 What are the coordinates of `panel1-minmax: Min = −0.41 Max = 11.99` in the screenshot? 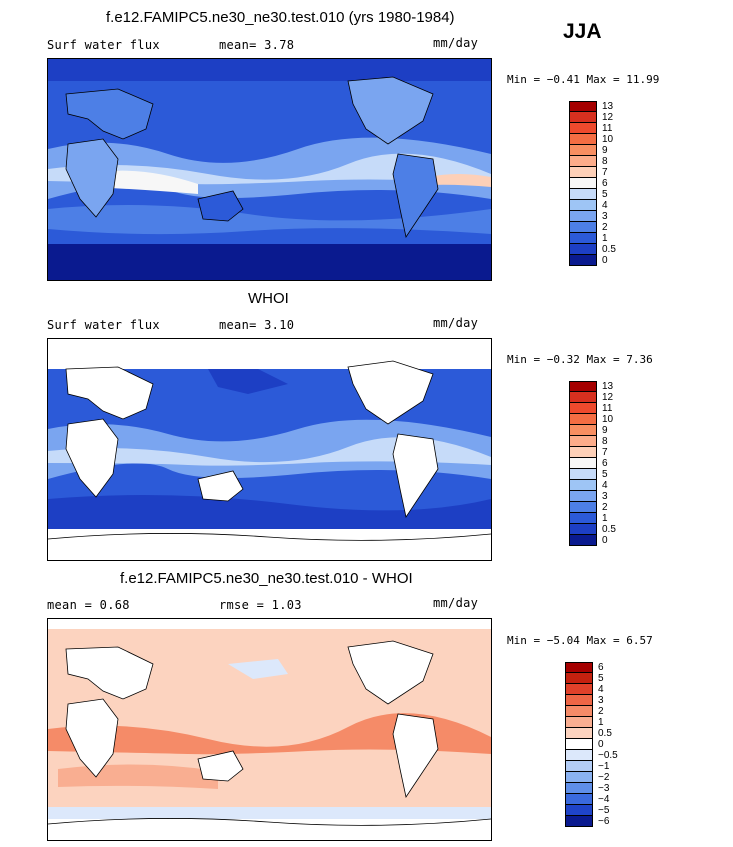 It's located at (583, 79).